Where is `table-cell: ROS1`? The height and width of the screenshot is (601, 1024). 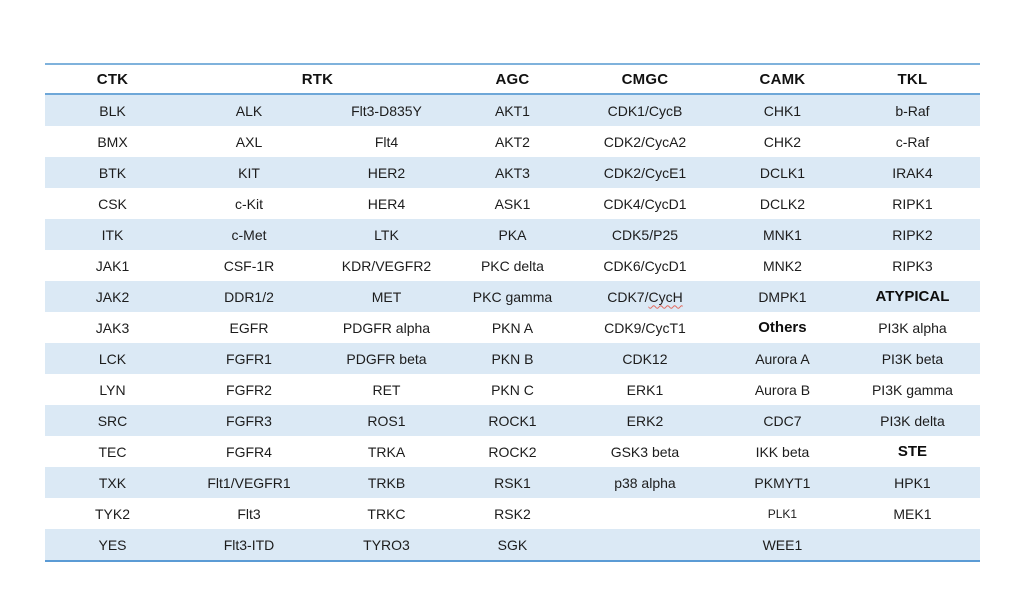
table-cell: ROS1 is located at coordinates (386, 420).